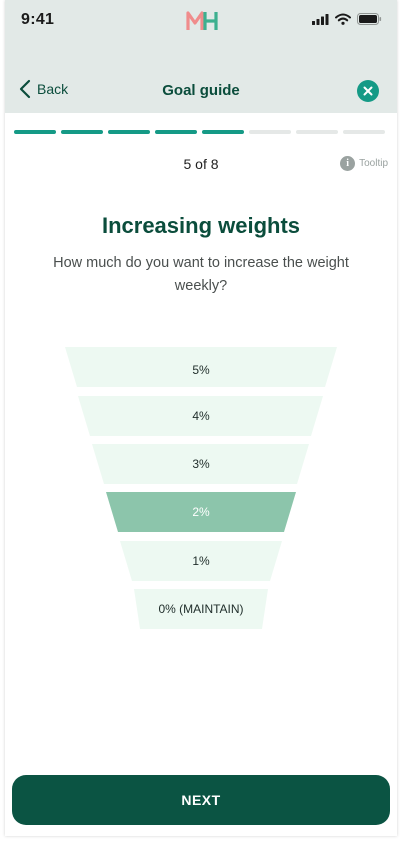  Describe the element at coordinates (38, 19) in the screenshot. I see `status-time: 9:41` at that location.